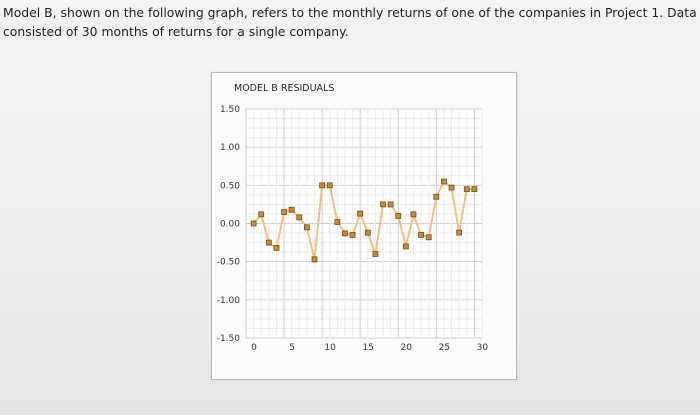 Image resolution: width=700 pixels, height=415 pixels. What do you see at coordinates (230, 148) in the screenshot?
I see `y-tick-label: 1.00` at bounding box center [230, 148].